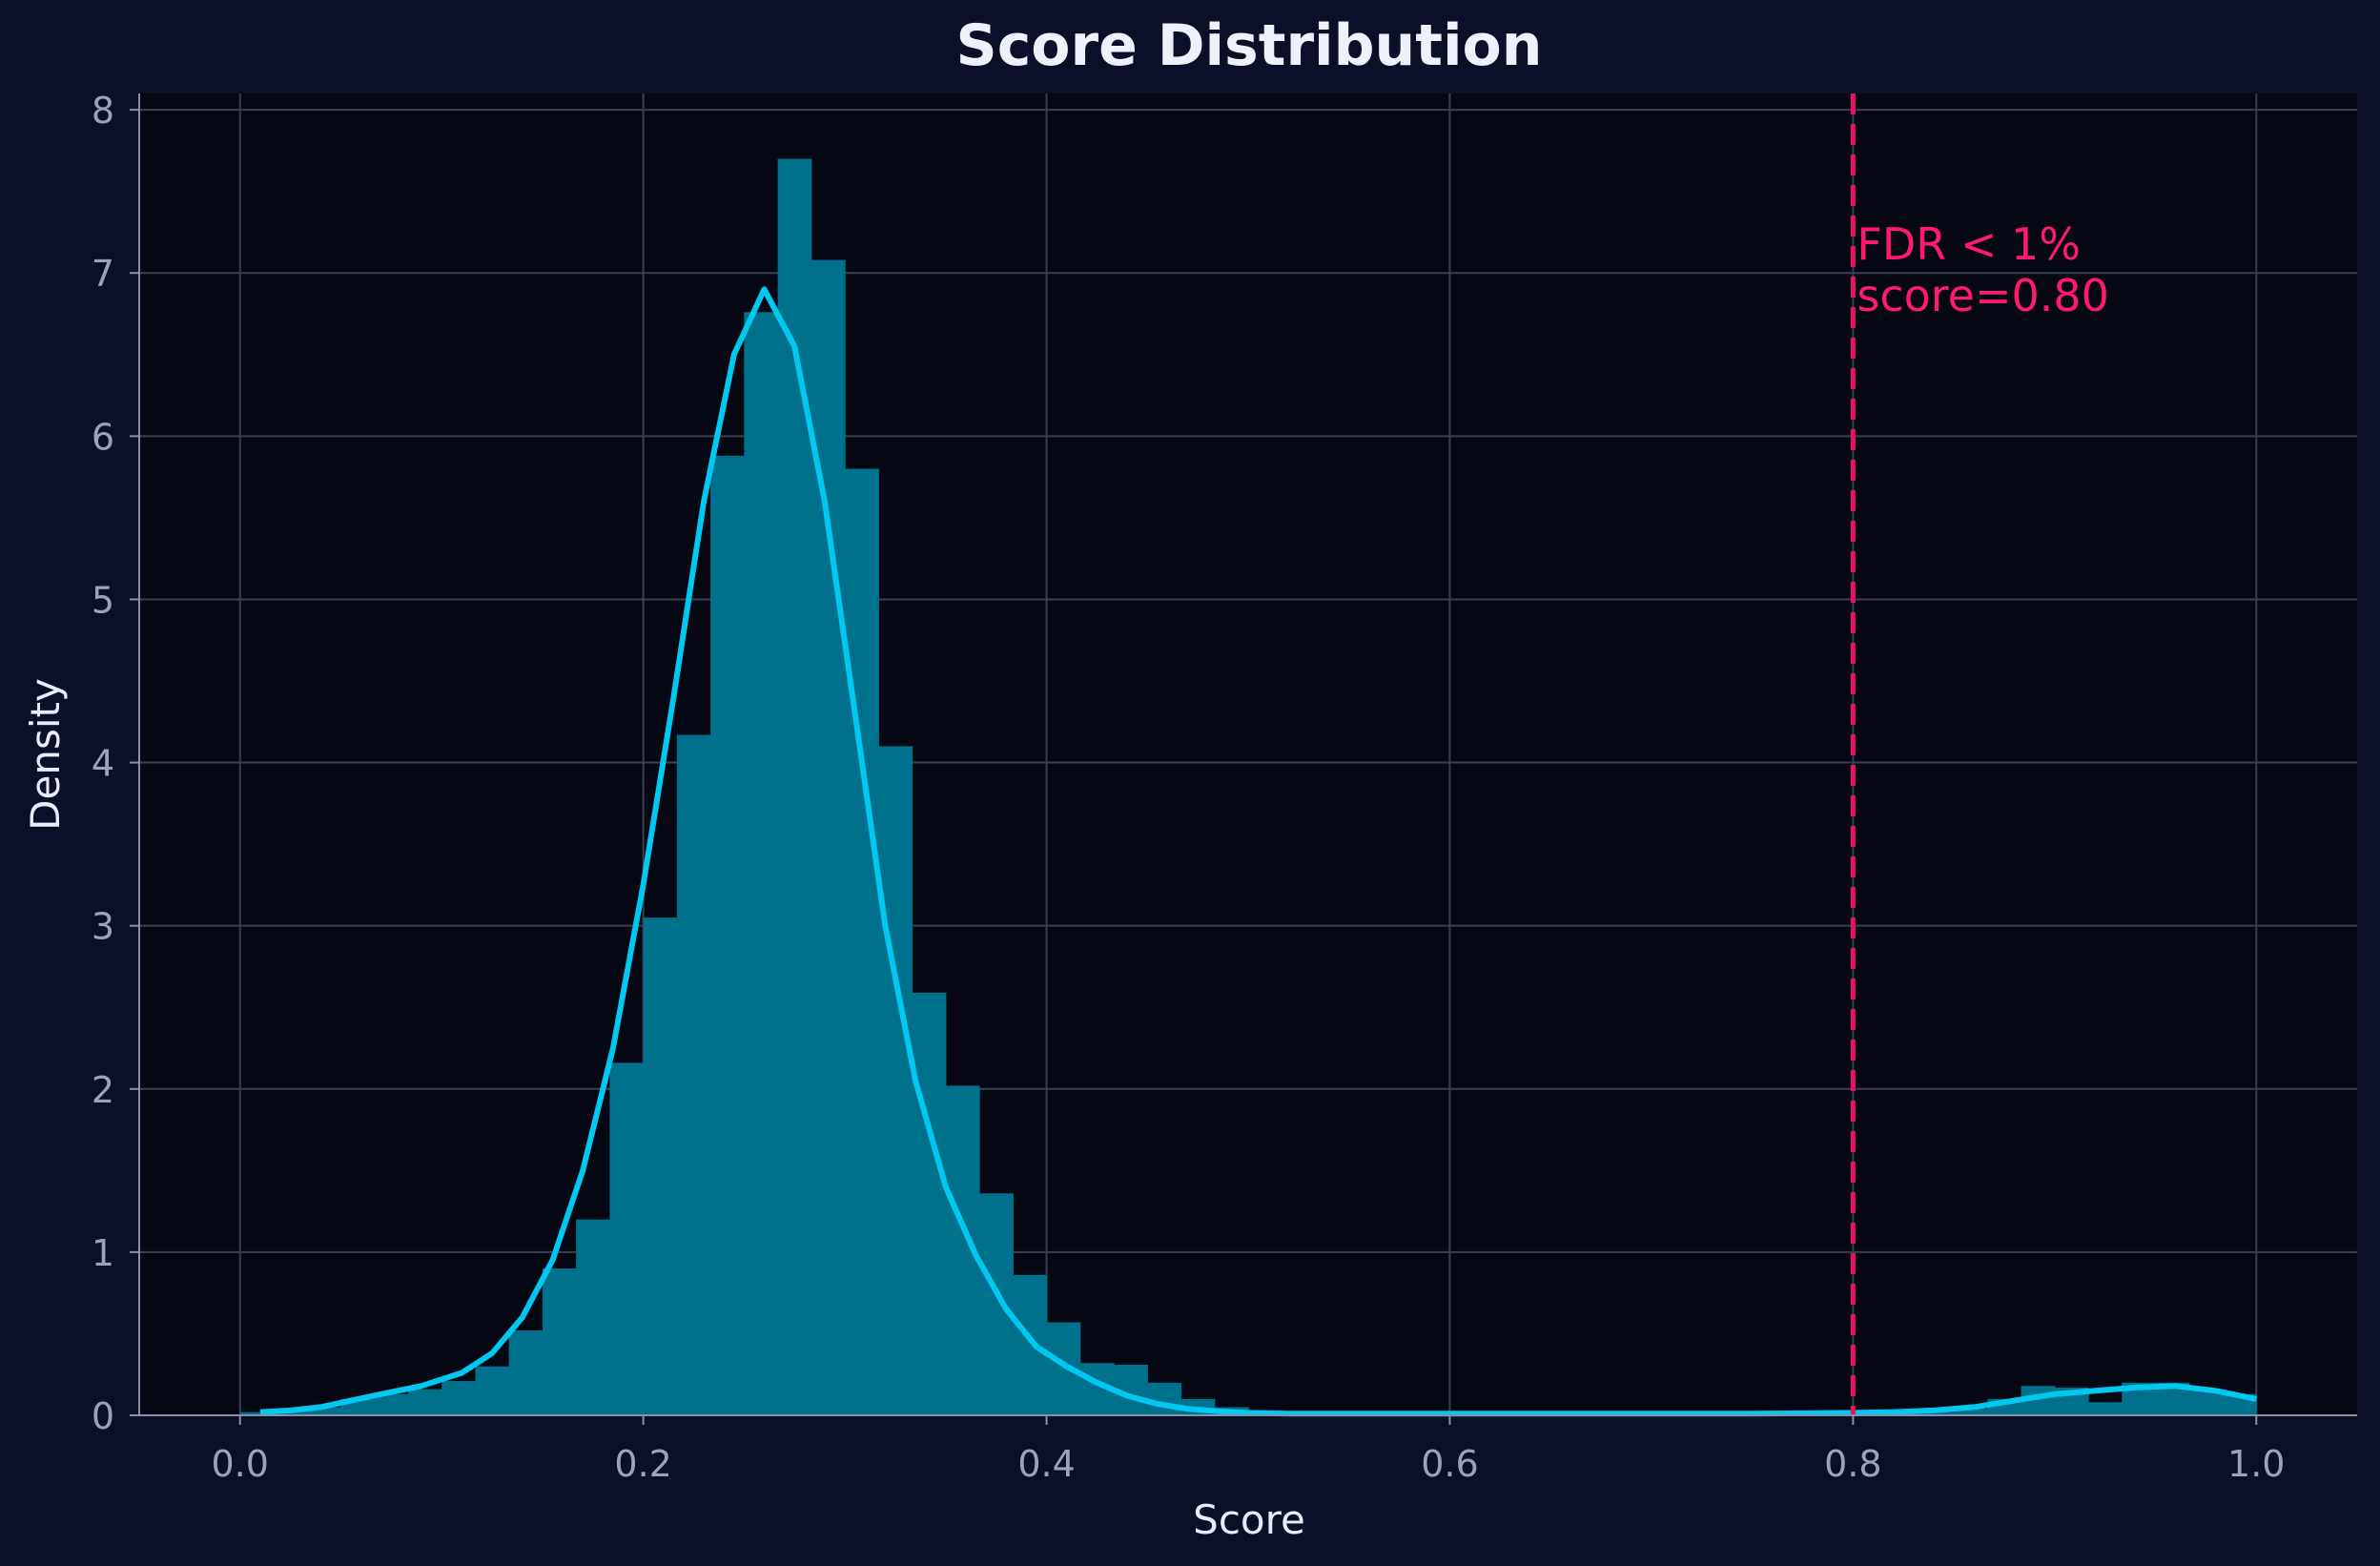 This screenshot has width=2380, height=1566. What do you see at coordinates (1046, 1464) in the screenshot?
I see `x-tick-label: 0.4` at bounding box center [1046, 1464].